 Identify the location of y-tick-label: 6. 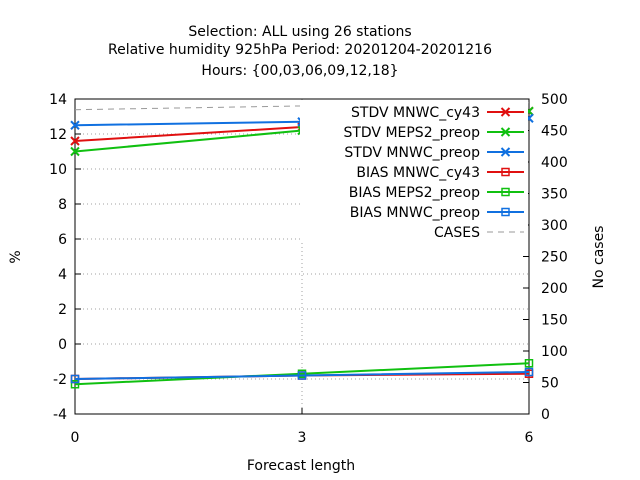
(62, 240).